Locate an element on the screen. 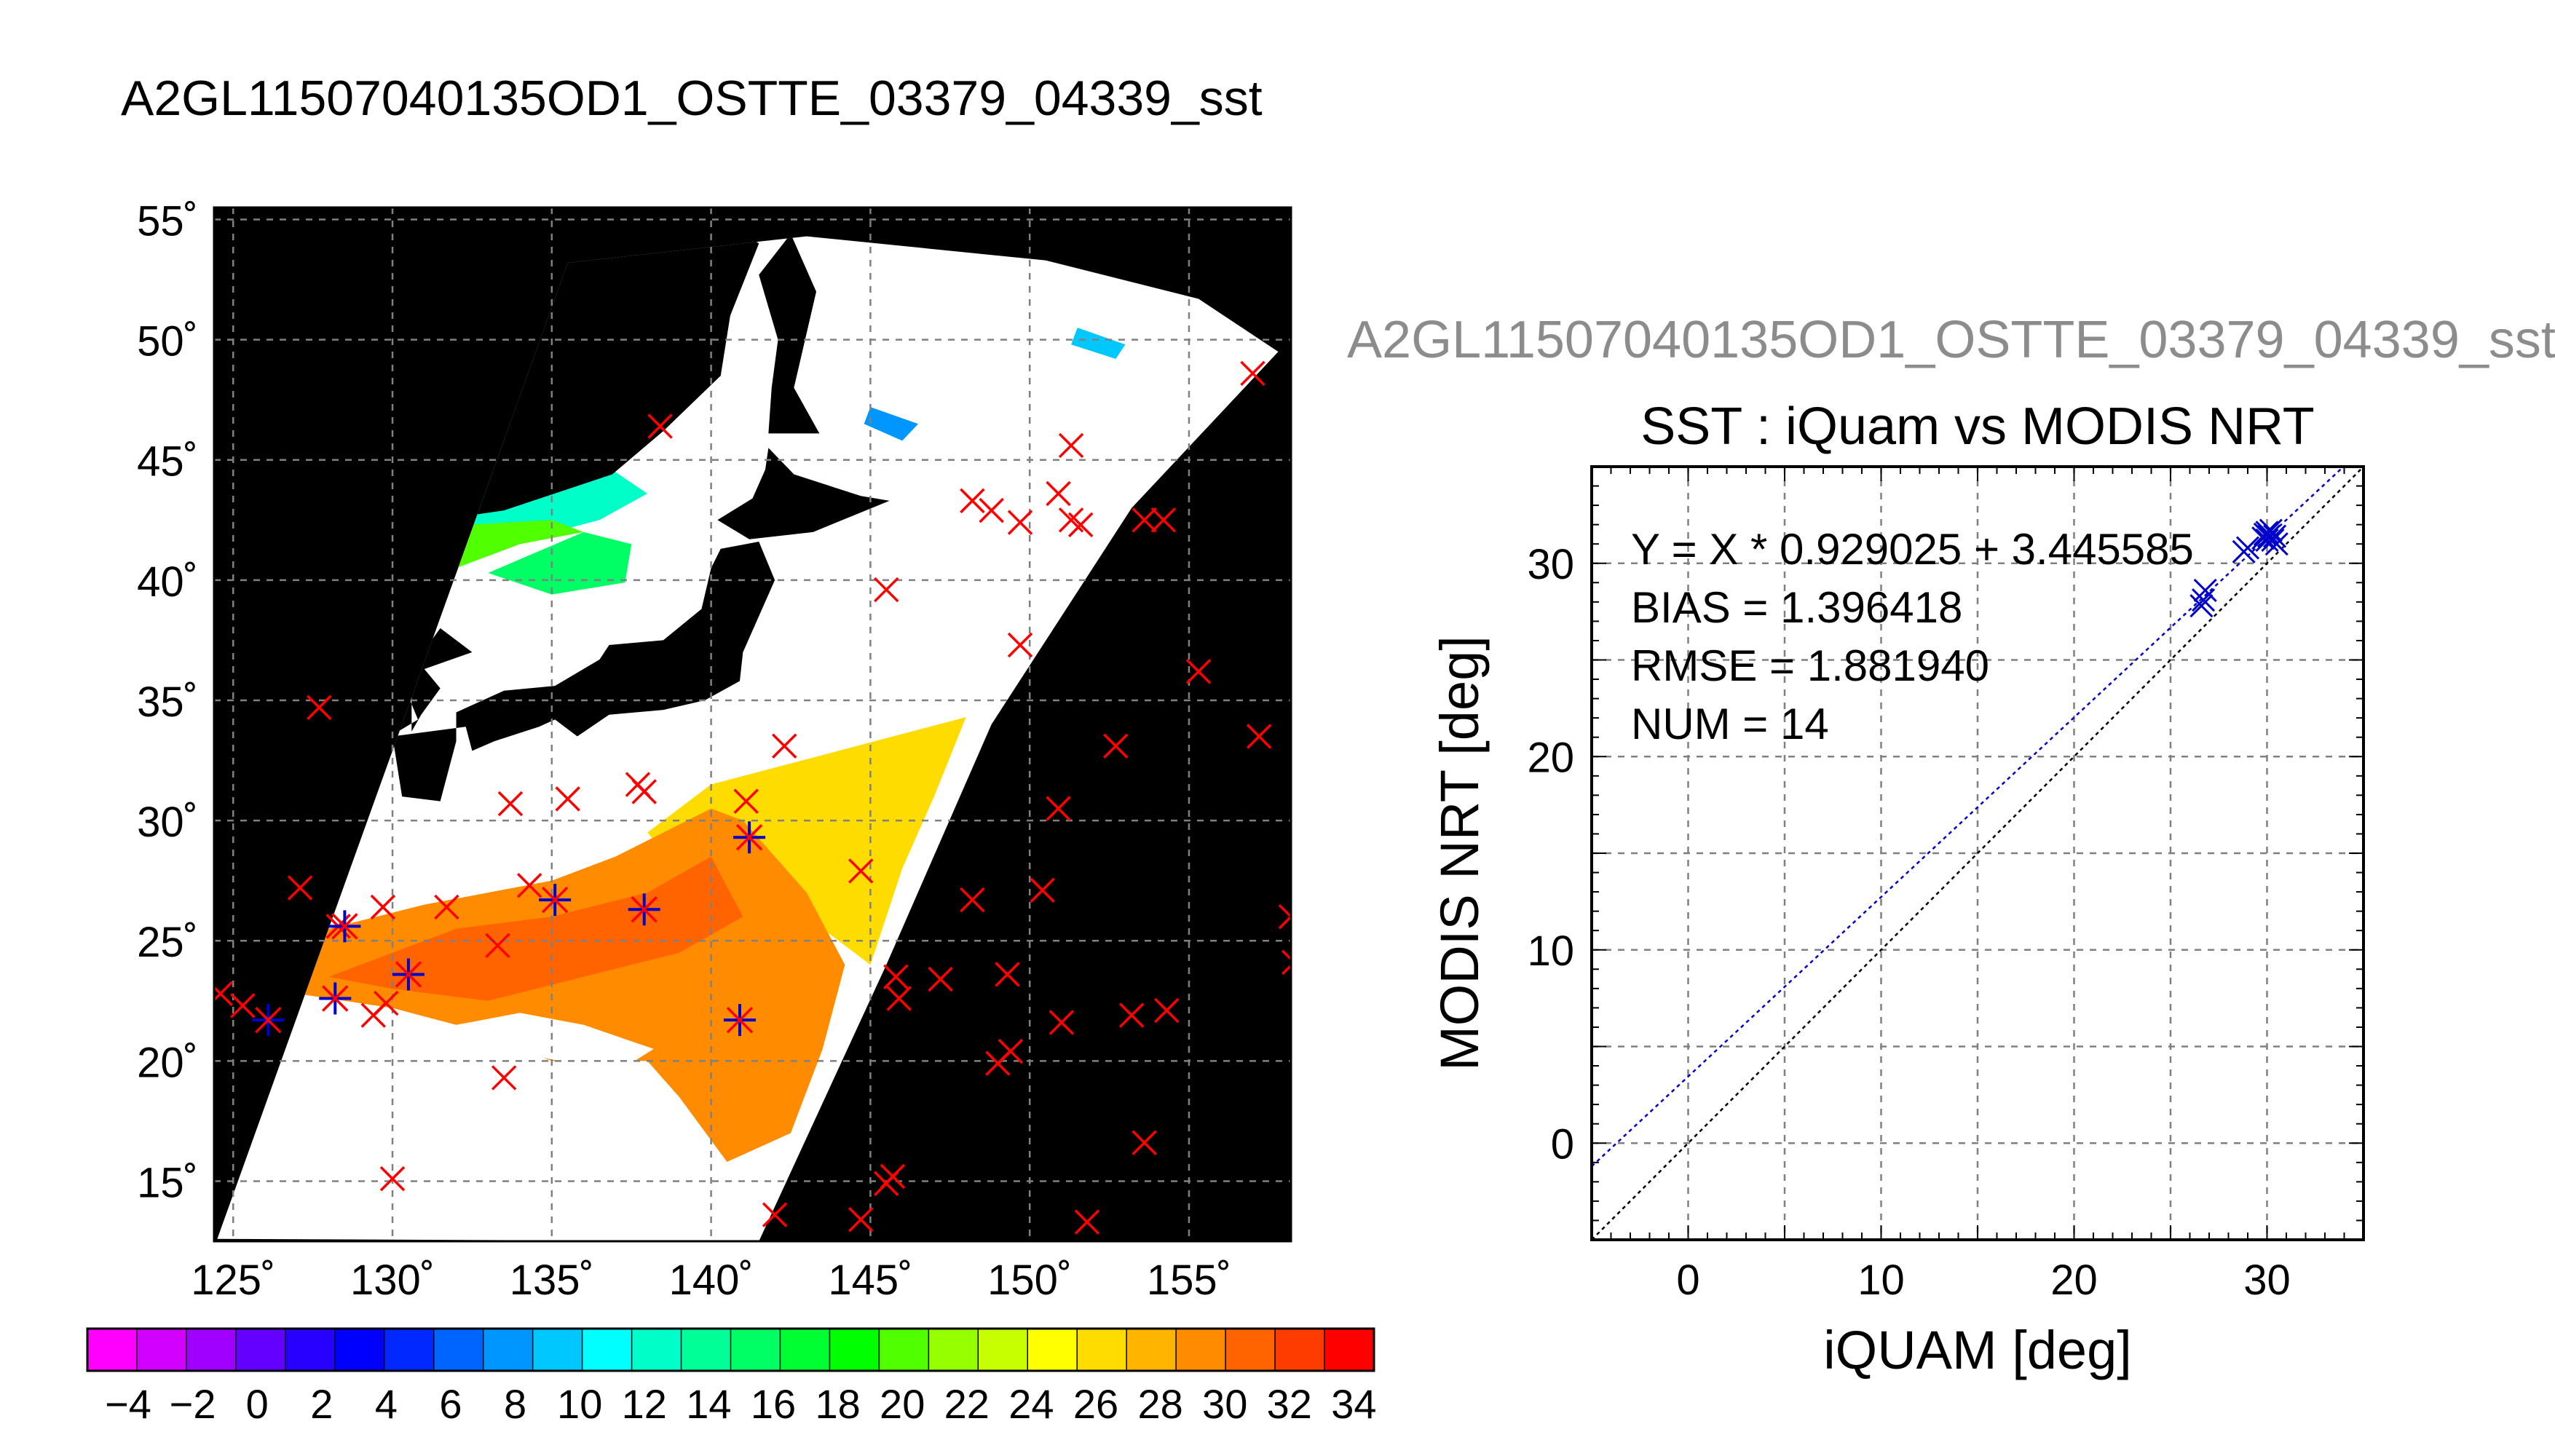 This screenshot has width=2555, height=1456. scatter-x-tick-label: 10 is located at coordinates (1881, 1280).